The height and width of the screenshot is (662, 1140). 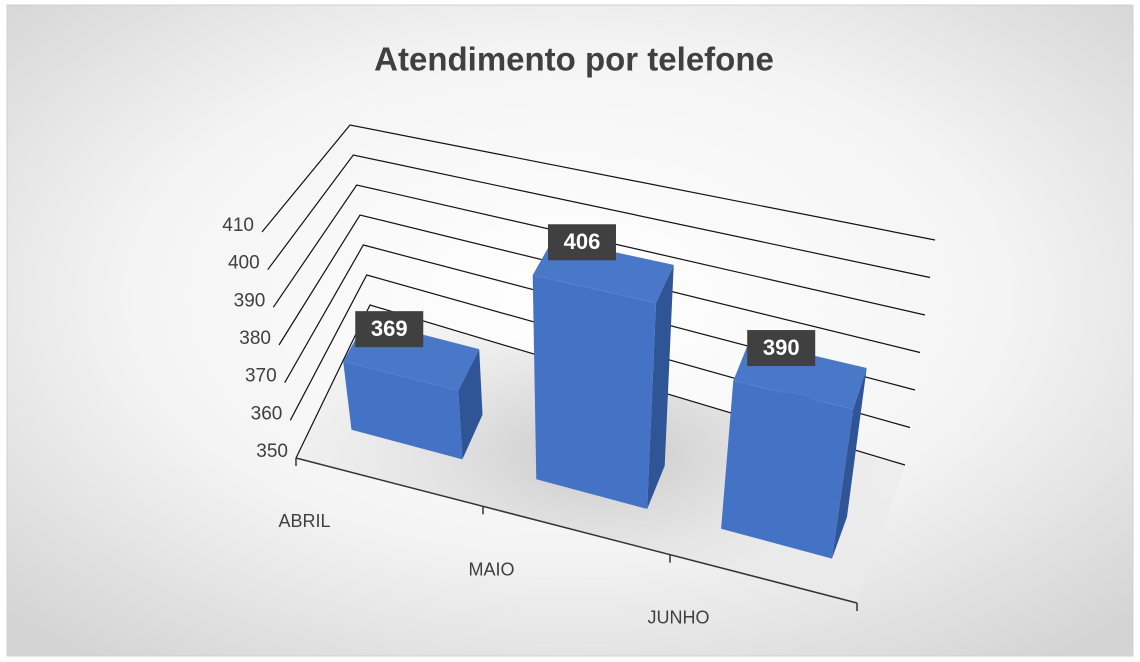 What do you see at coordinates (576, 530) in the screenshot?
I see `x-axis` at bounding box center [576, 530].